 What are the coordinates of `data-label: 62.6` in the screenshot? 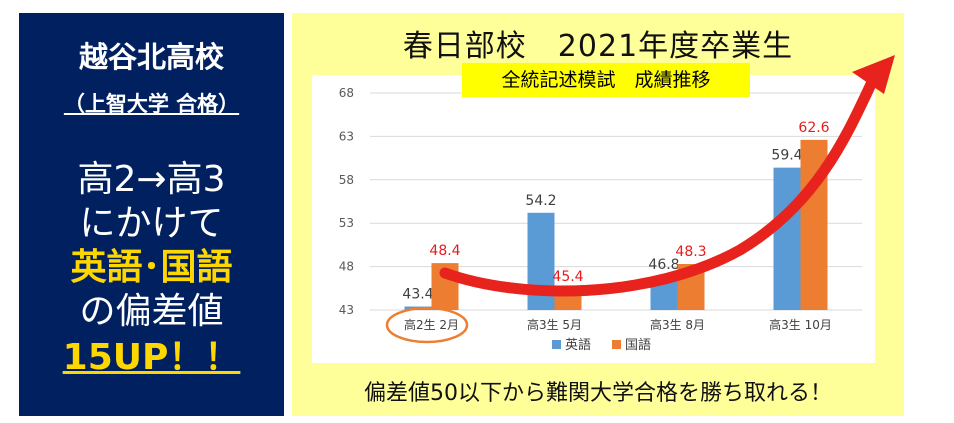 It's located at (813, 128).